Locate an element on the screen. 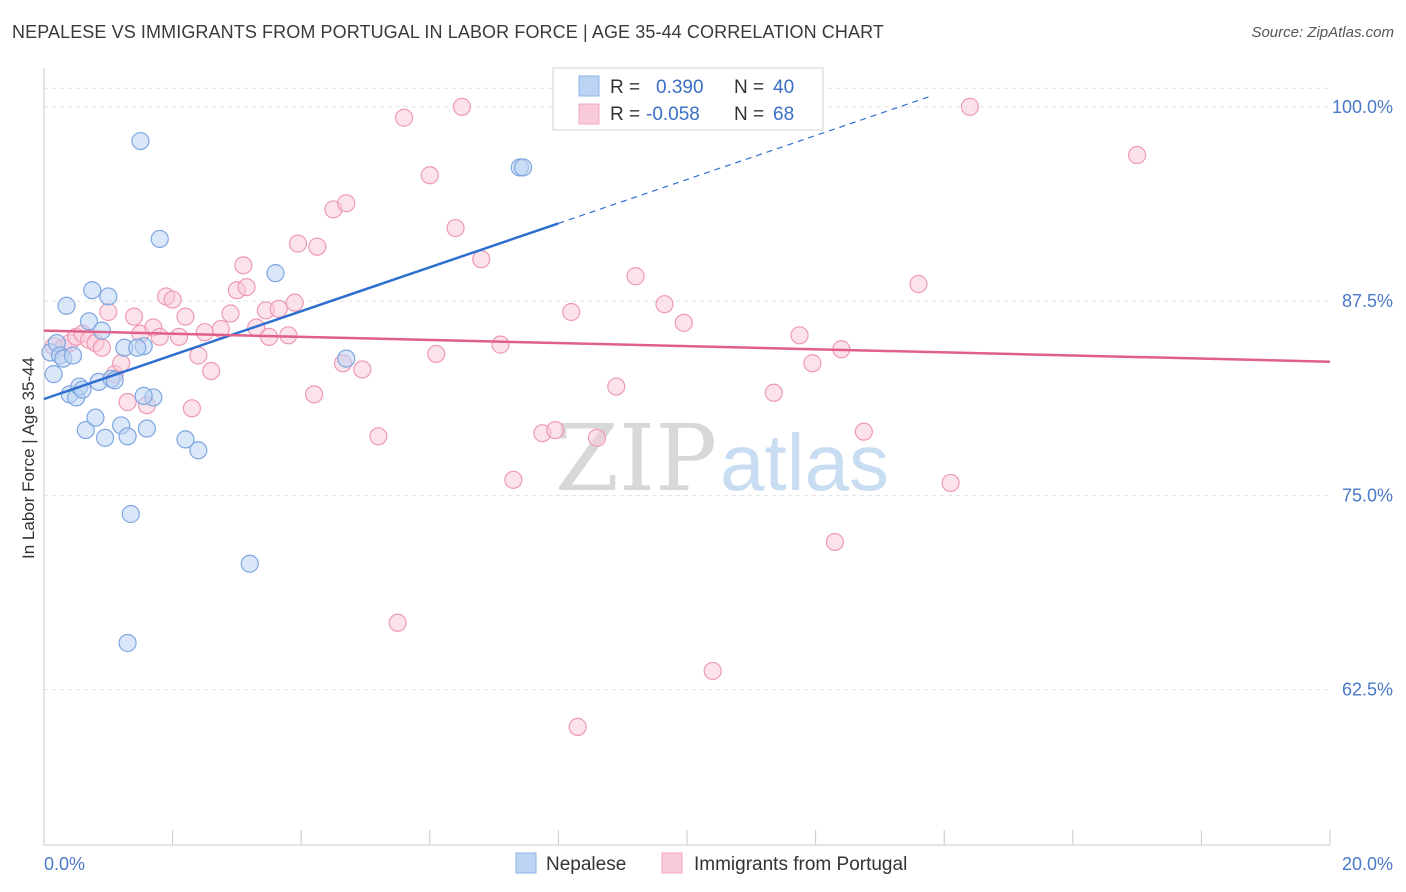 The height and width of the screenshot is (892, 1406). x-tick-label-max: 20.0% is located at coordinates (1367, 864).